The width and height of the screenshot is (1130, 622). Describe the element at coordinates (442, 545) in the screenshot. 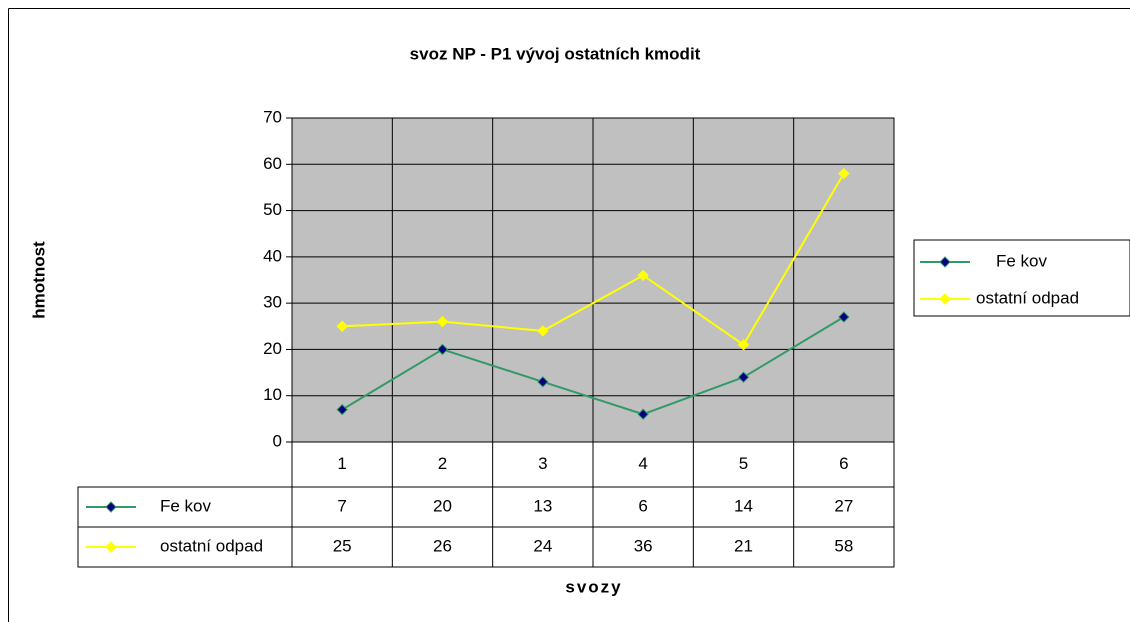

I see `data-table-value: 26` at that location.